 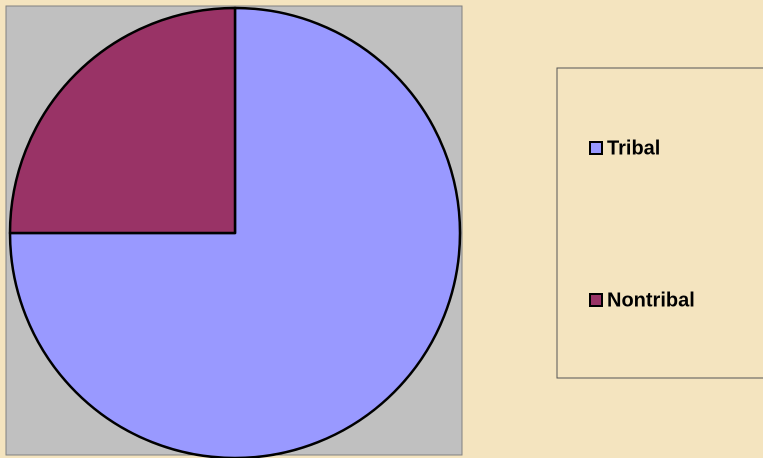 I want to click on legend-label: Nontribal, so click(x=651, y=300).